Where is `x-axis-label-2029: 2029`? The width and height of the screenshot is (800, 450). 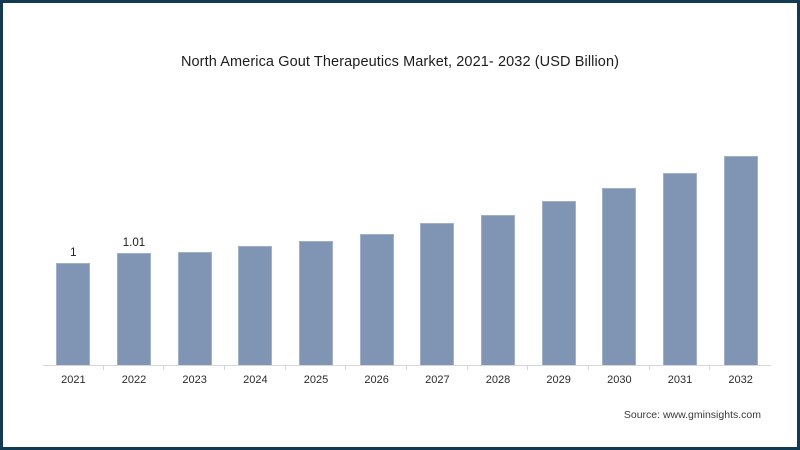
x-axis-label-2029: 2029 is located at coordinates (558, 380).